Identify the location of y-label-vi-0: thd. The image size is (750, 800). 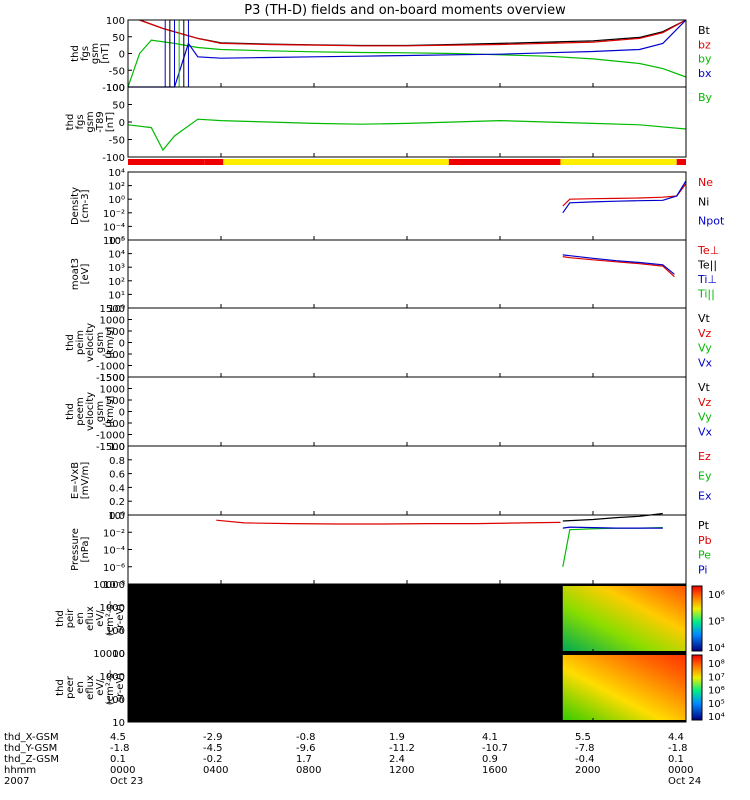
(70, 342).